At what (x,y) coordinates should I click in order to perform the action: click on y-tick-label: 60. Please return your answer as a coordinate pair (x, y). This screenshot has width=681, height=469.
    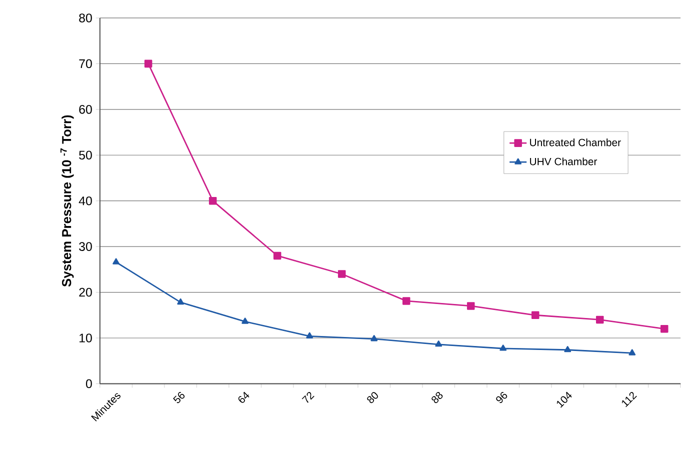
    Looking at the image, I should click on (85, 109).